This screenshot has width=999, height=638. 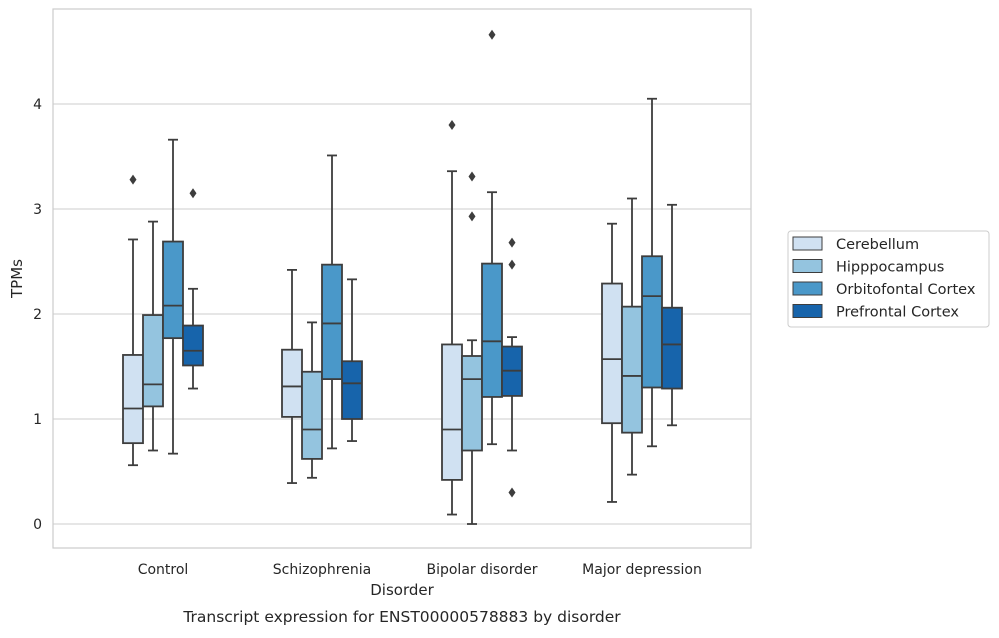 What do you see at coordinates (37, 525) in the screenshot?
I see `y-tick-label: 0` at bounding box center [37, 525].